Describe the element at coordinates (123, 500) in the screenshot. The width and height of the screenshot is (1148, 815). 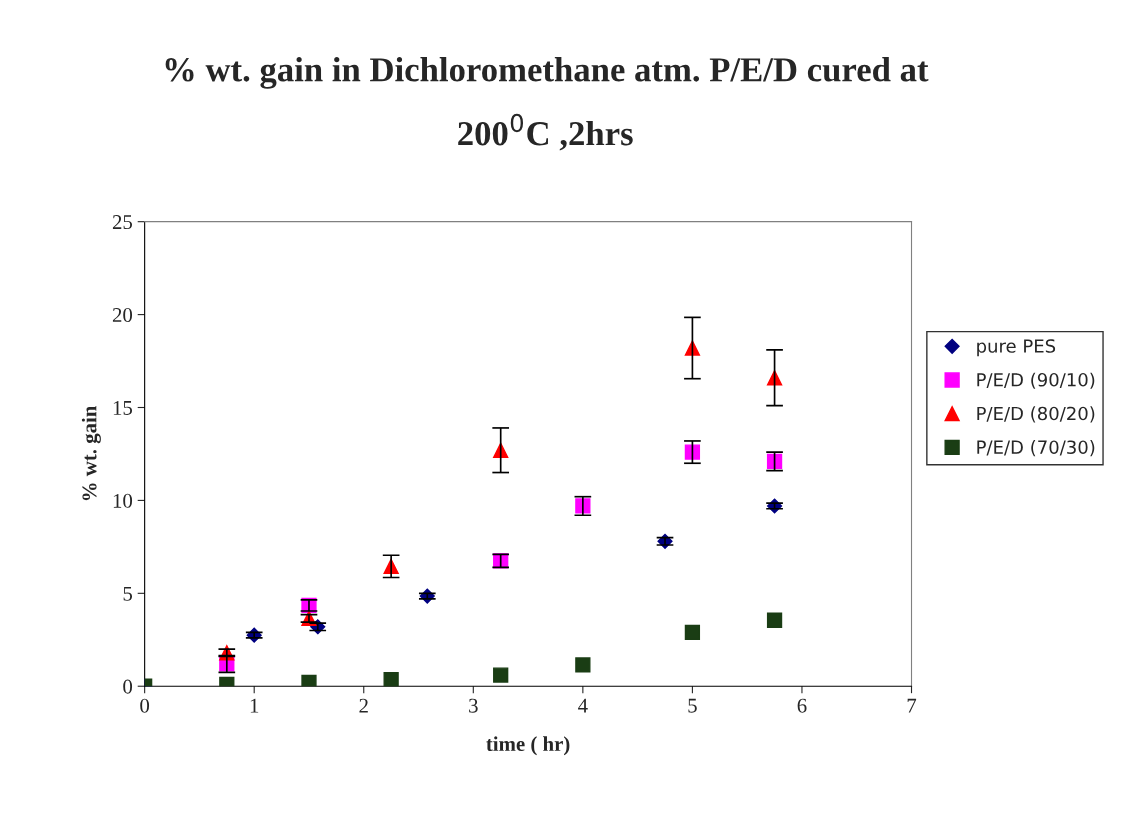
I see `y-tick-label: 10` at that location.